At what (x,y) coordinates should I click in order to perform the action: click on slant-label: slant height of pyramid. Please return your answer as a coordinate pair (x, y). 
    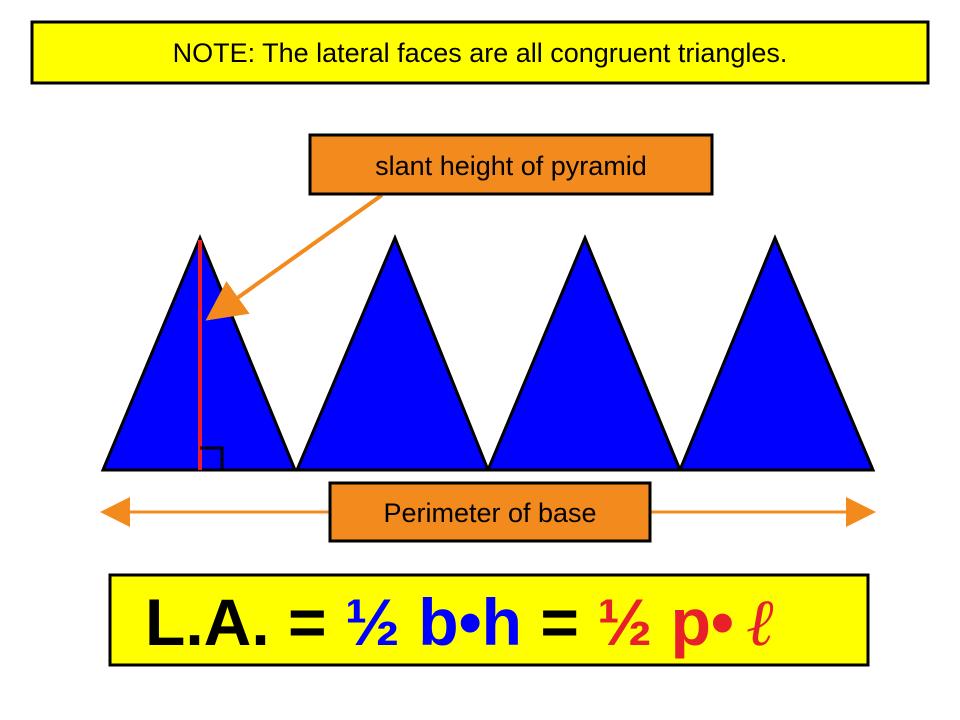
    Looking at the image, I should click on (511, 166).